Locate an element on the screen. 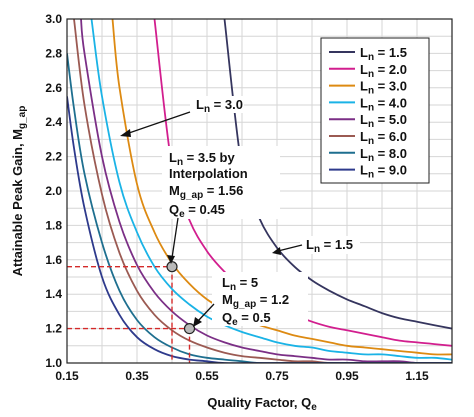 This screenshot has width=474, height=417. svg-text: Mg_ap = 1.56 is located at coordinates (206, 192).